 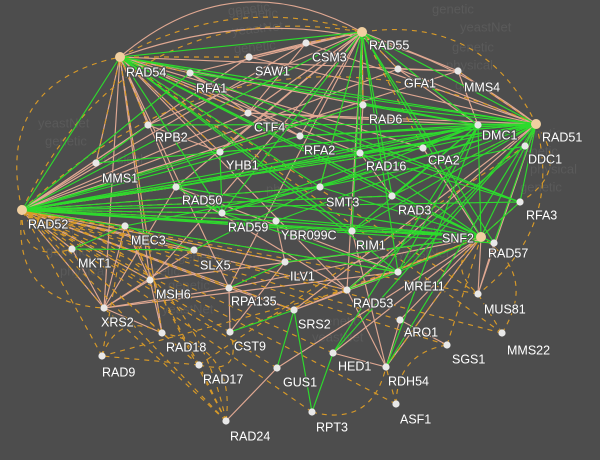 What do you see at coordinates (220, 152) in the screenshot?
I see `graph-node-yhb1` at bounding box center [220, 152].